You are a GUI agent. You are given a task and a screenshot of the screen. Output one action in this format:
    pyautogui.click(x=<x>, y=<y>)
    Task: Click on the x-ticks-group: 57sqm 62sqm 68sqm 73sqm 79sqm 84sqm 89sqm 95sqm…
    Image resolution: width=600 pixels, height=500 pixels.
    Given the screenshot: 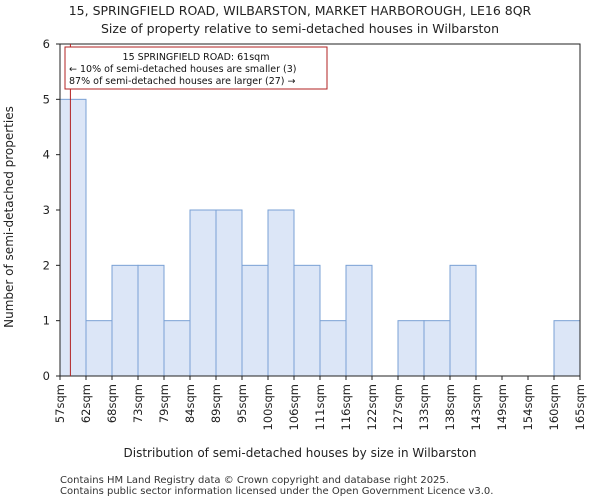 What is the action you would take?
    pyautogui.click(x=320, y=403)
    